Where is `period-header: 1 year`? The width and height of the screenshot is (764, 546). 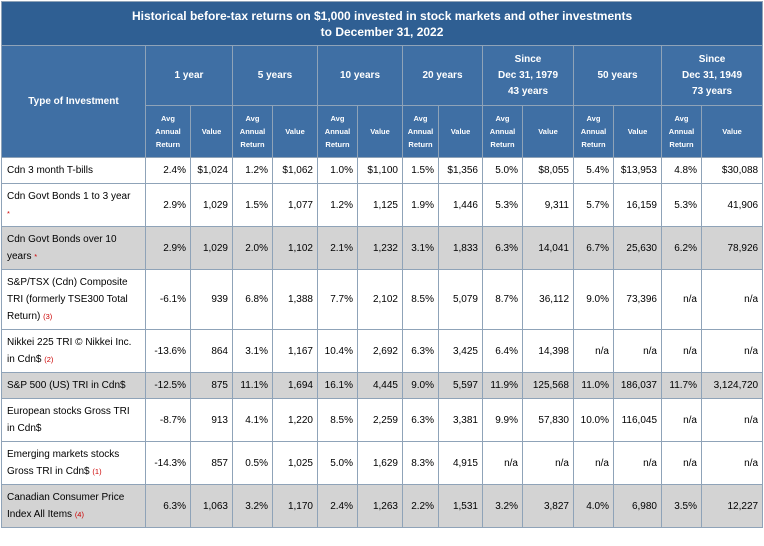
period-header: 1 year is located at coordinates (189, 75).